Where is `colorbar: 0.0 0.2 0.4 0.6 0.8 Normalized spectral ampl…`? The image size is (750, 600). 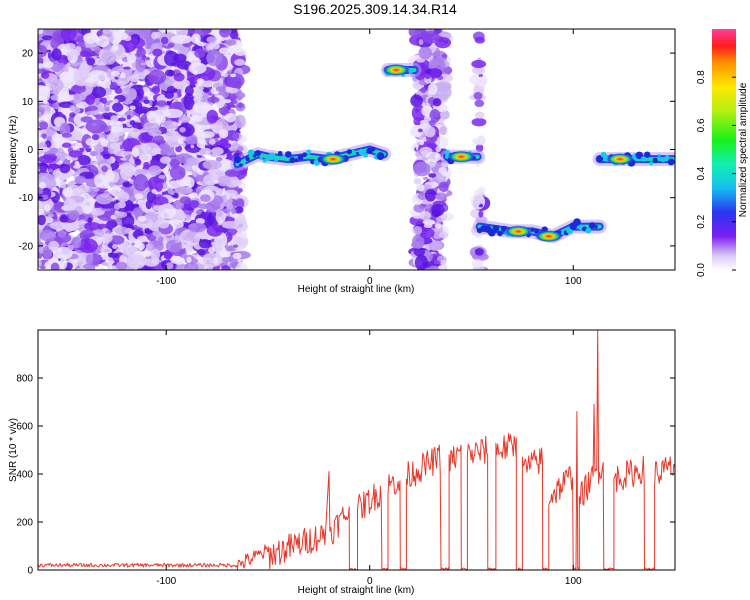 colorbar: 0.0 0.2 0.4 0.6 0.8 Normalized spectral ampl… is located at coordinates (722, 153).